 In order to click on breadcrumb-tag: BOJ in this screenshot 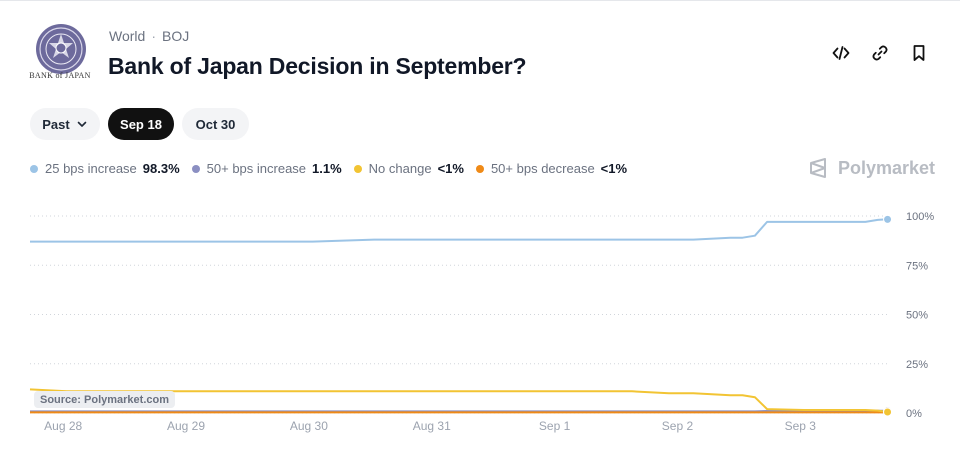, I will do `click(175, 36)`.